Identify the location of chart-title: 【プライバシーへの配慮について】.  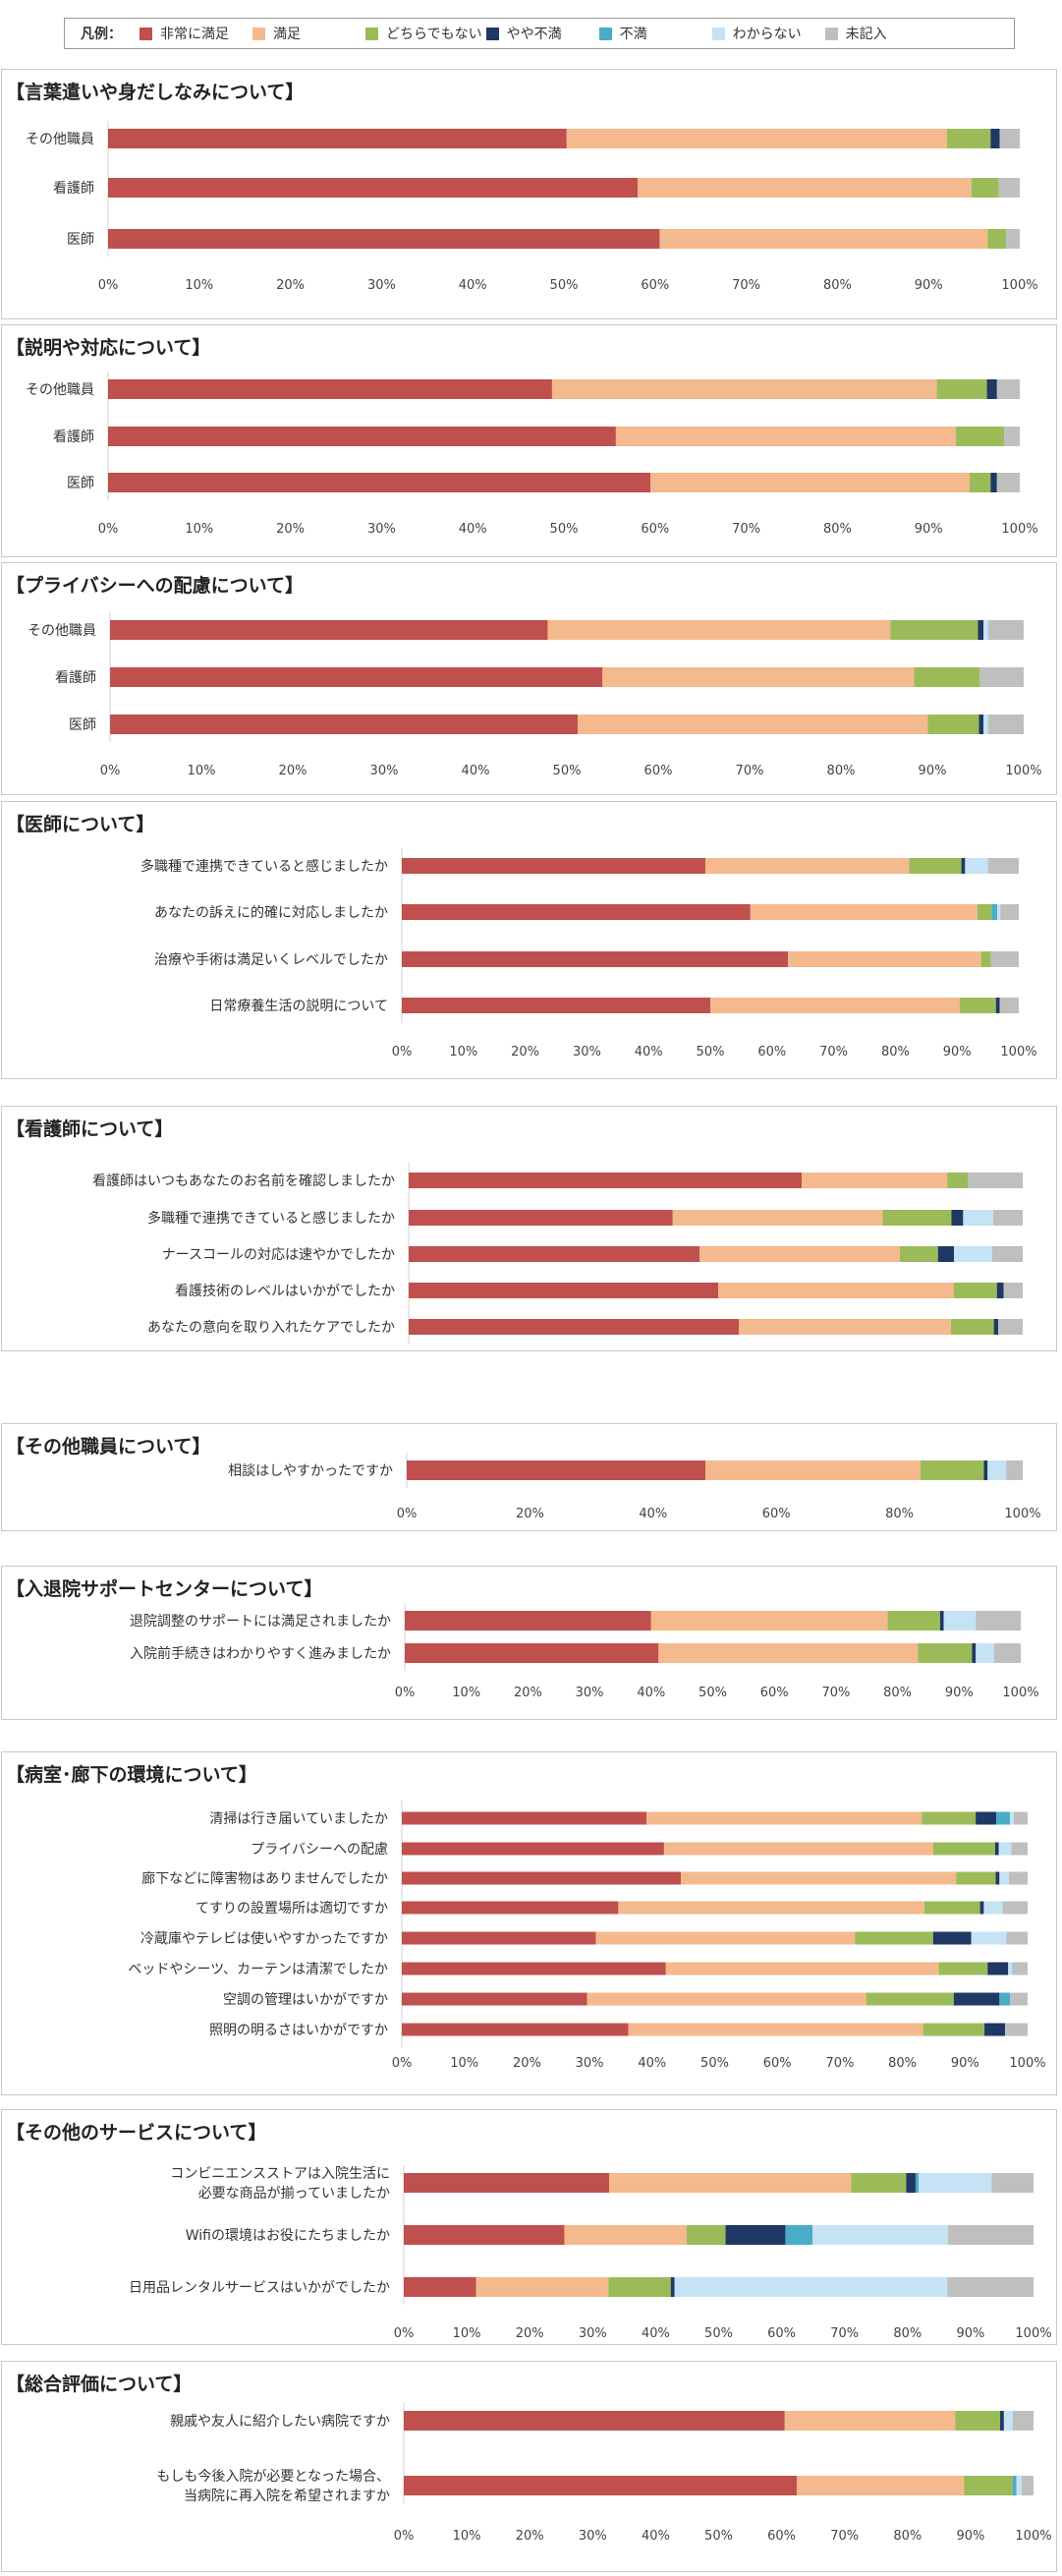
(156, 586).